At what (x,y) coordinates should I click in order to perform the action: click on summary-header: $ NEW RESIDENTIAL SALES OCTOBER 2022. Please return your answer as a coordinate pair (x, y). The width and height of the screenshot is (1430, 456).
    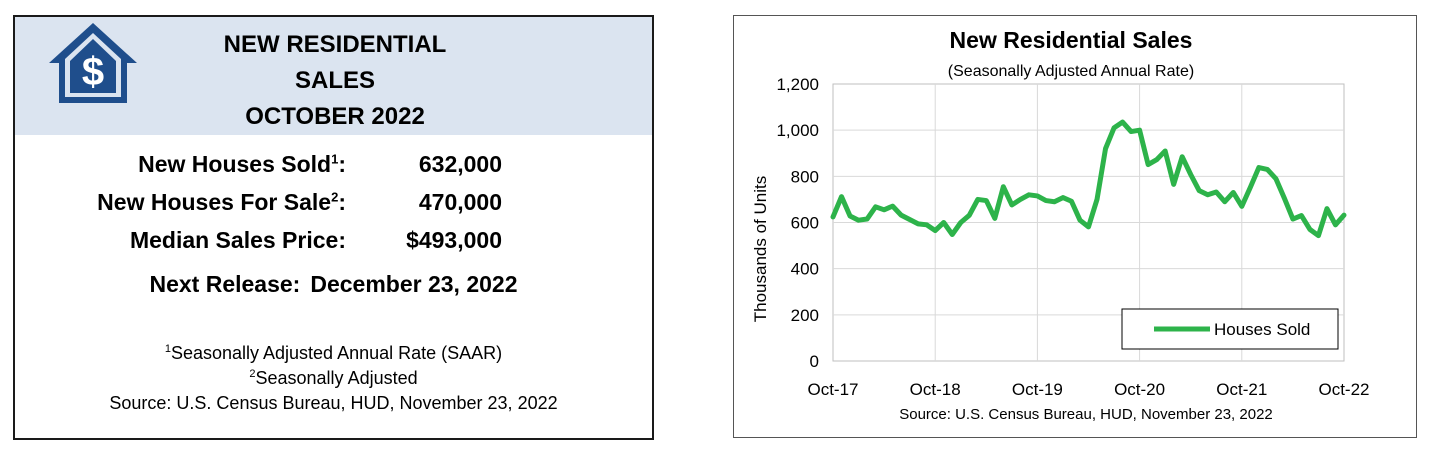
    Looking at the image, I should click on (333, 76).